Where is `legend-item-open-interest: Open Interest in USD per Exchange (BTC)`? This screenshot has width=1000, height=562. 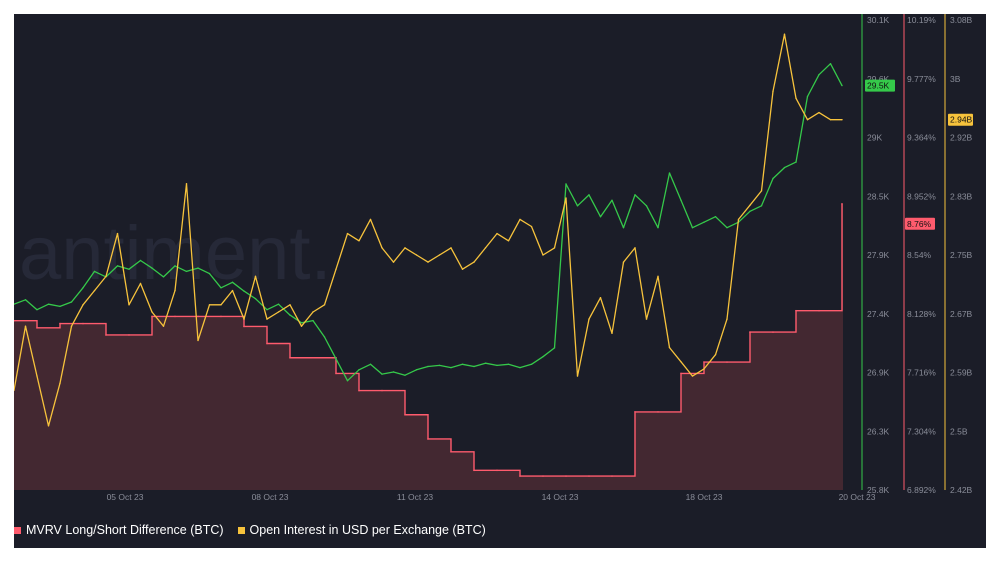
legend-item-open-interest: Open Interest in USD per Exchange (BTC) is located at coordinates (361, 530).